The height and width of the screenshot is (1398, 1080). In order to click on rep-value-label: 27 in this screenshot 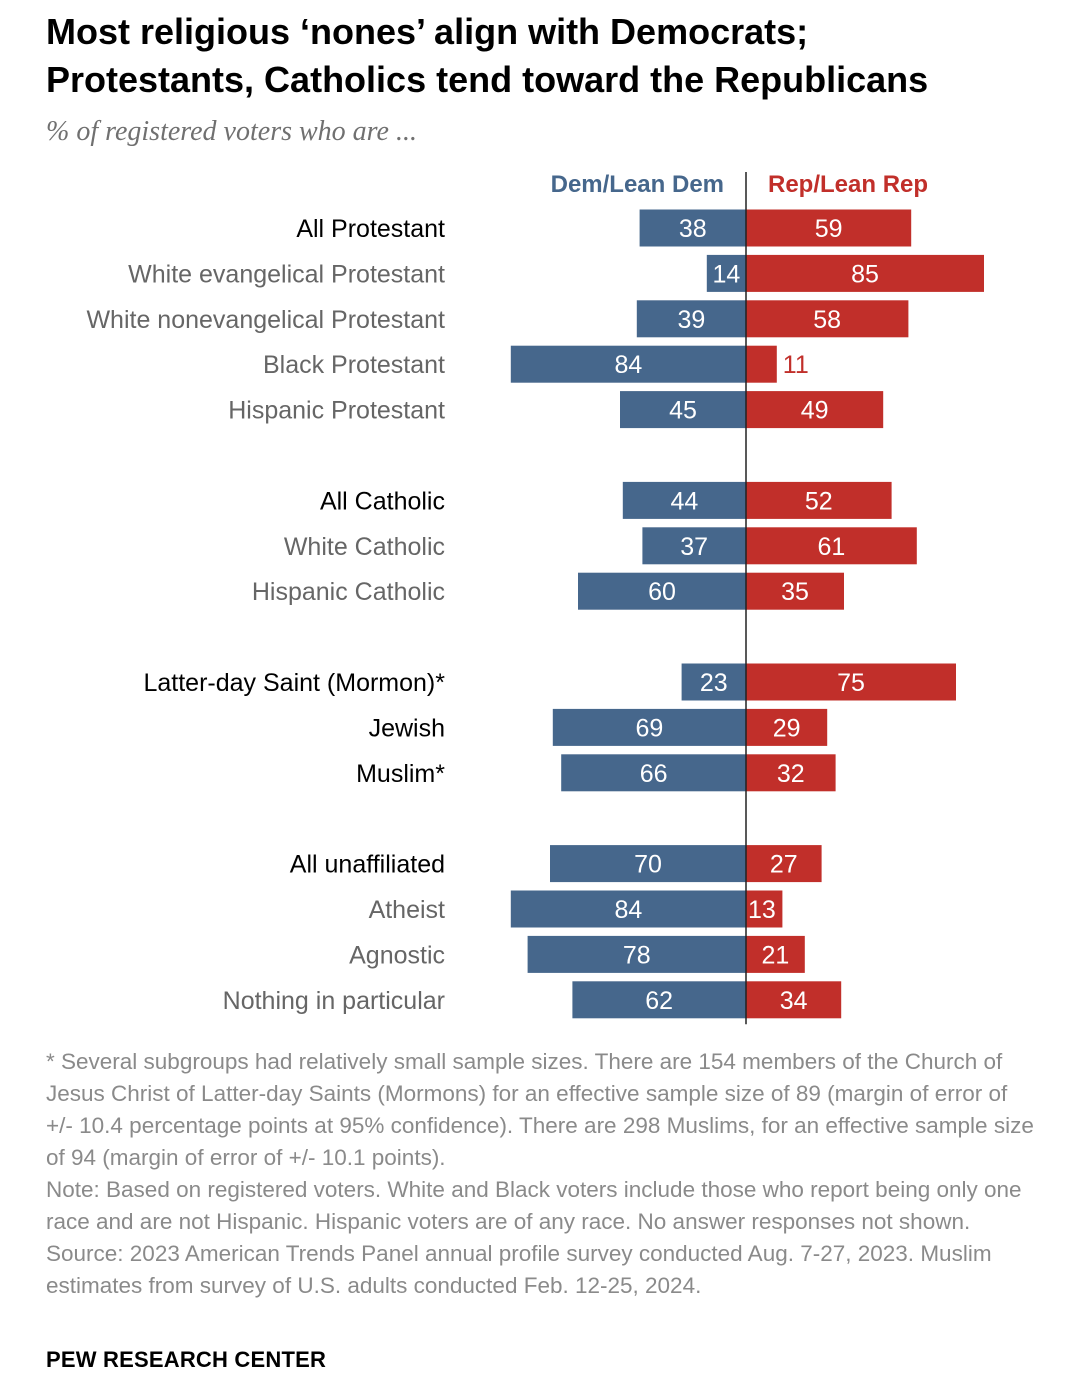, I will do `click(784, 865)`.